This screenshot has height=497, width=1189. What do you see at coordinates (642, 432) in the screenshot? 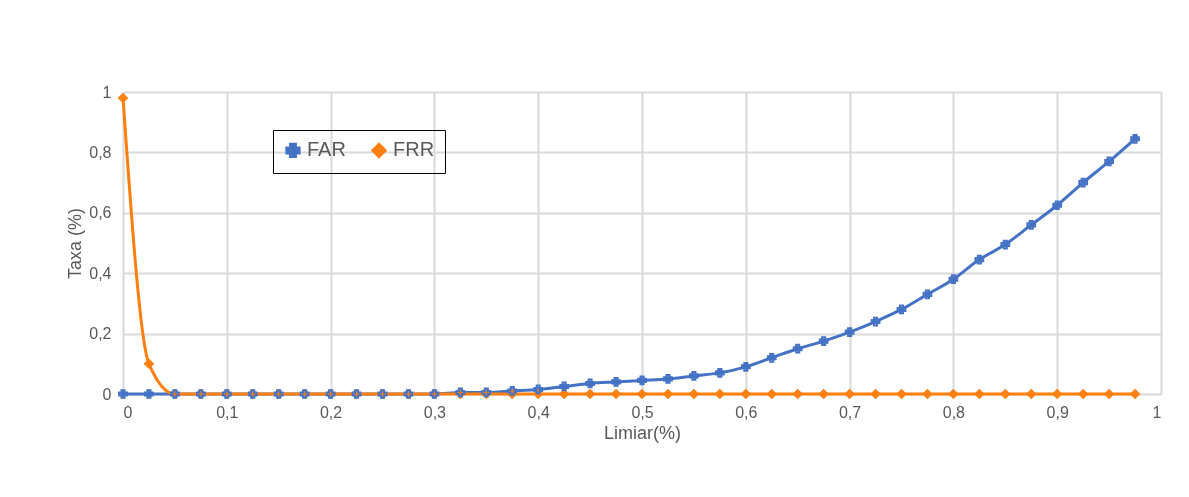
I see `x-axis-title: Limiar(%)` at bounding box center [642, 432].